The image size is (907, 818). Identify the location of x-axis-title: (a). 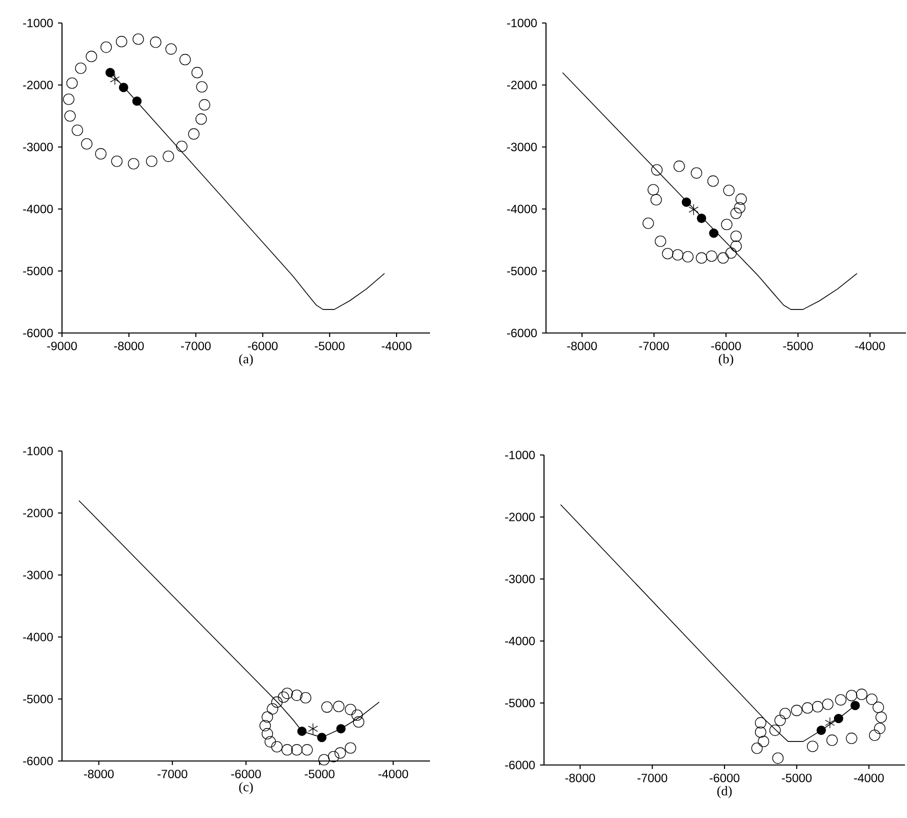
(246, 360).